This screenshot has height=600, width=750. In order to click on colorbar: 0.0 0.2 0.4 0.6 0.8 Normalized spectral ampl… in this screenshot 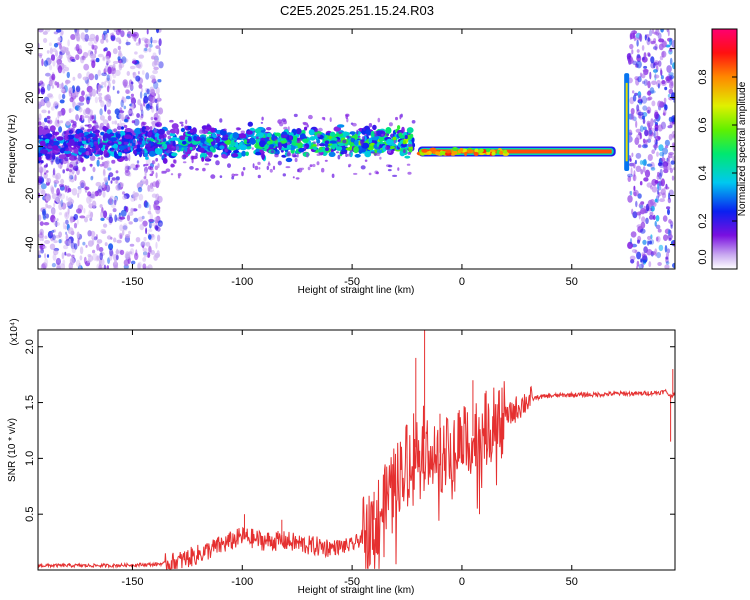, I will do `click(722, 149)`.